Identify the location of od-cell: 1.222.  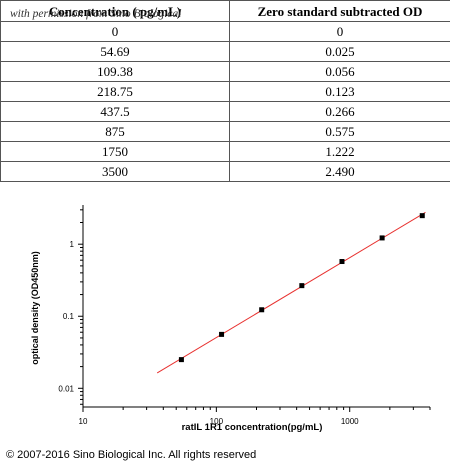
(339, 151).